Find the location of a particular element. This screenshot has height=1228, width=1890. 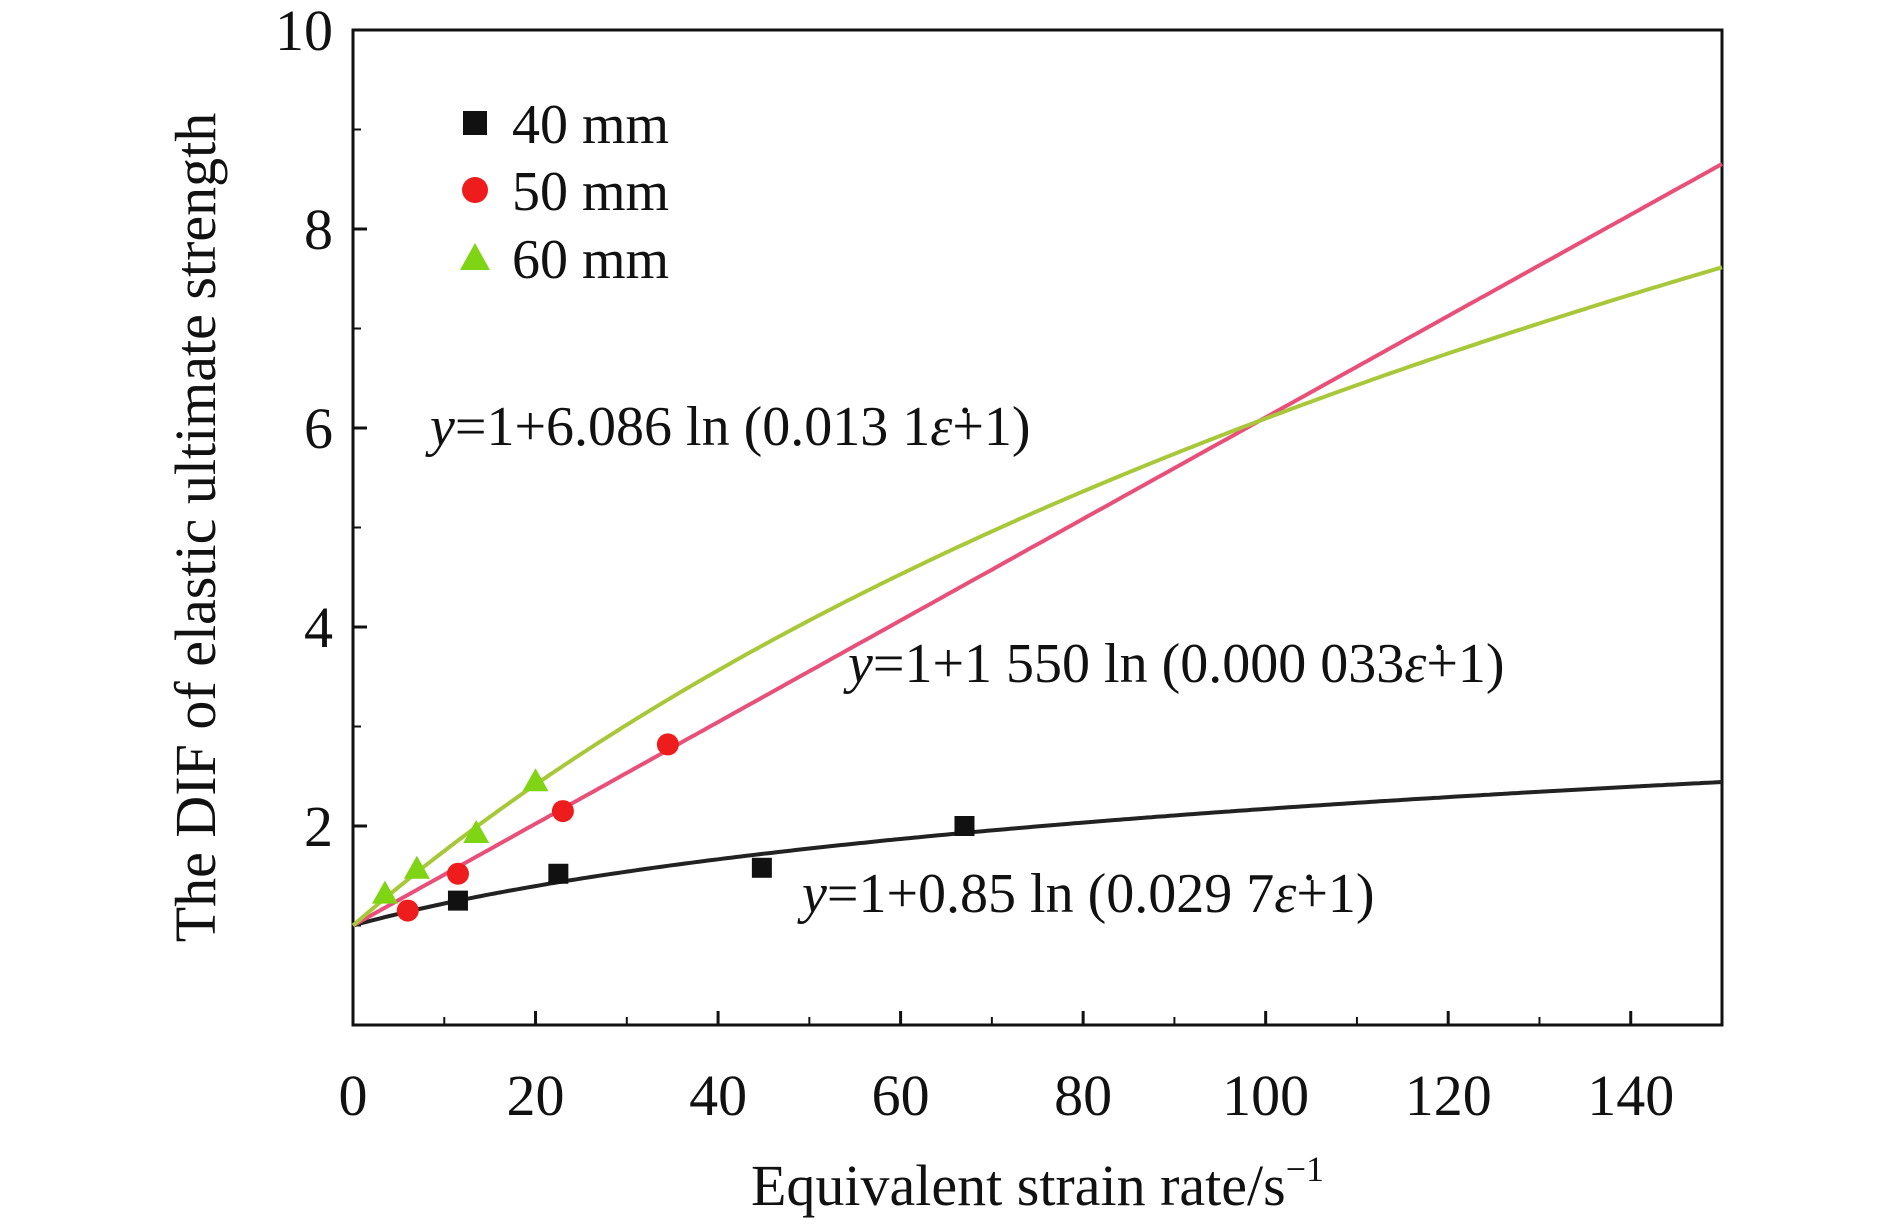

legend-marker-60-mm is located at coordinates (475, 256).